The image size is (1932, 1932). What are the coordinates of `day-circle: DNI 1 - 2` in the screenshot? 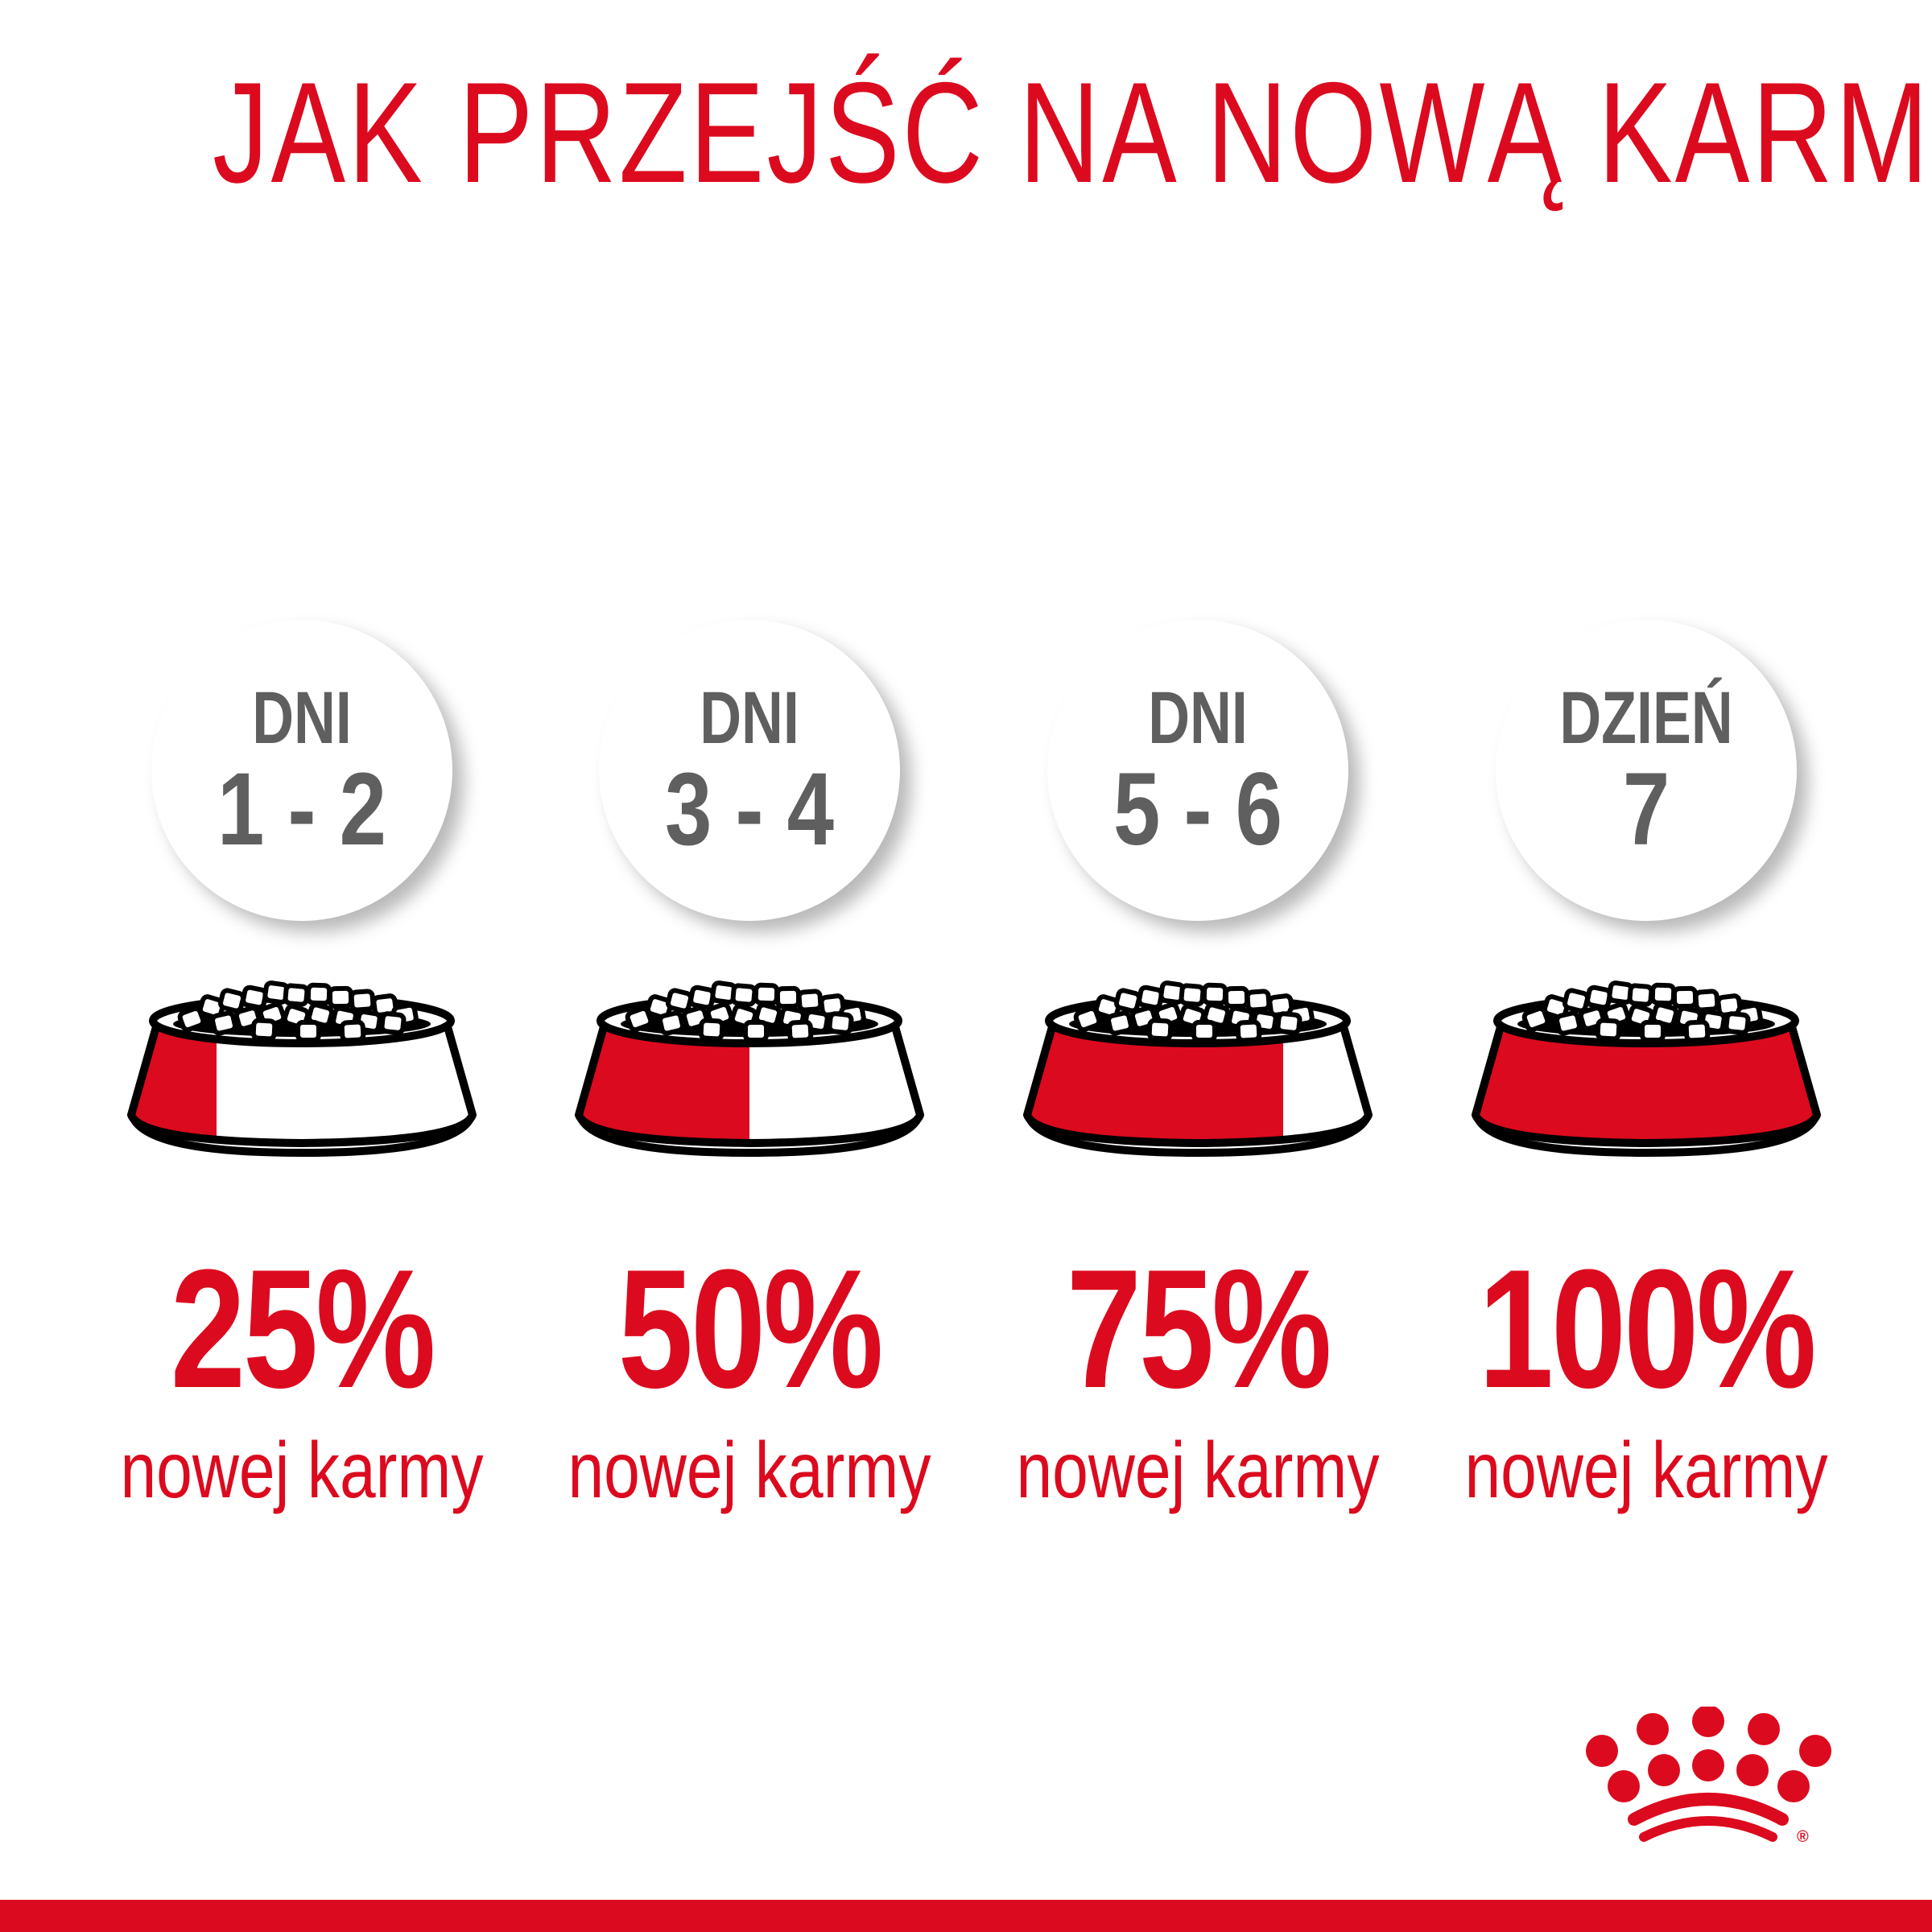 It's located at (301, 770).